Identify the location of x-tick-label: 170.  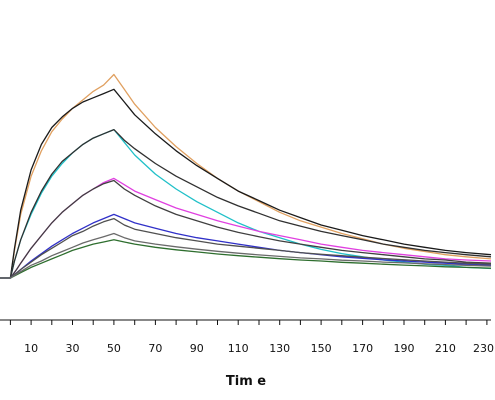
(362, 348).